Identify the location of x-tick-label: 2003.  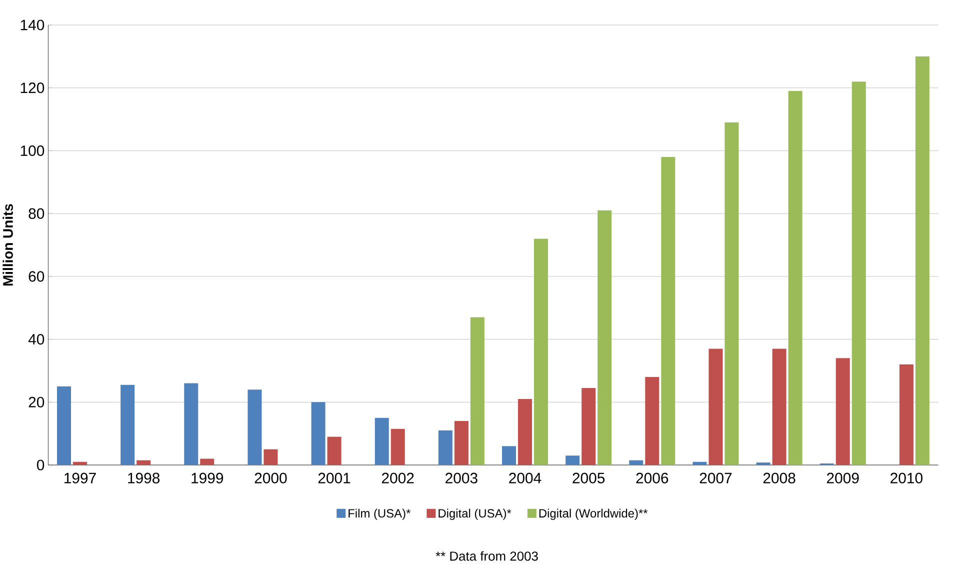
(462, 478).